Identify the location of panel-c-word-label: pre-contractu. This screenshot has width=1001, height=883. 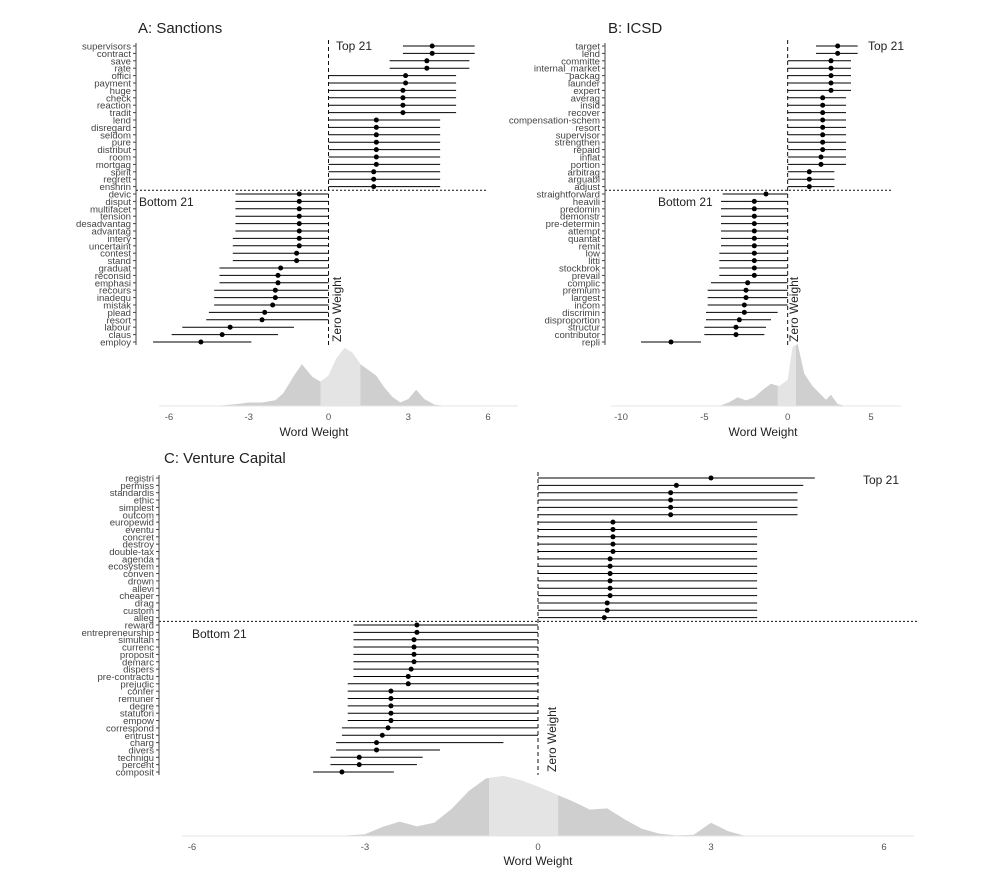
(125, 677).